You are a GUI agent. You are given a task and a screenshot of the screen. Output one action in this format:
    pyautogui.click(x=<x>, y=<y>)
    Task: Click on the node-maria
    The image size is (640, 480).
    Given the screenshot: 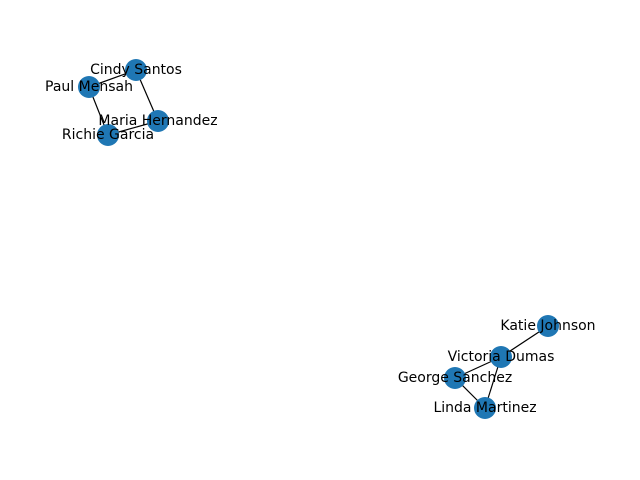 What is the action you would take?
    pyautogui.click(x=158, y=121)
    